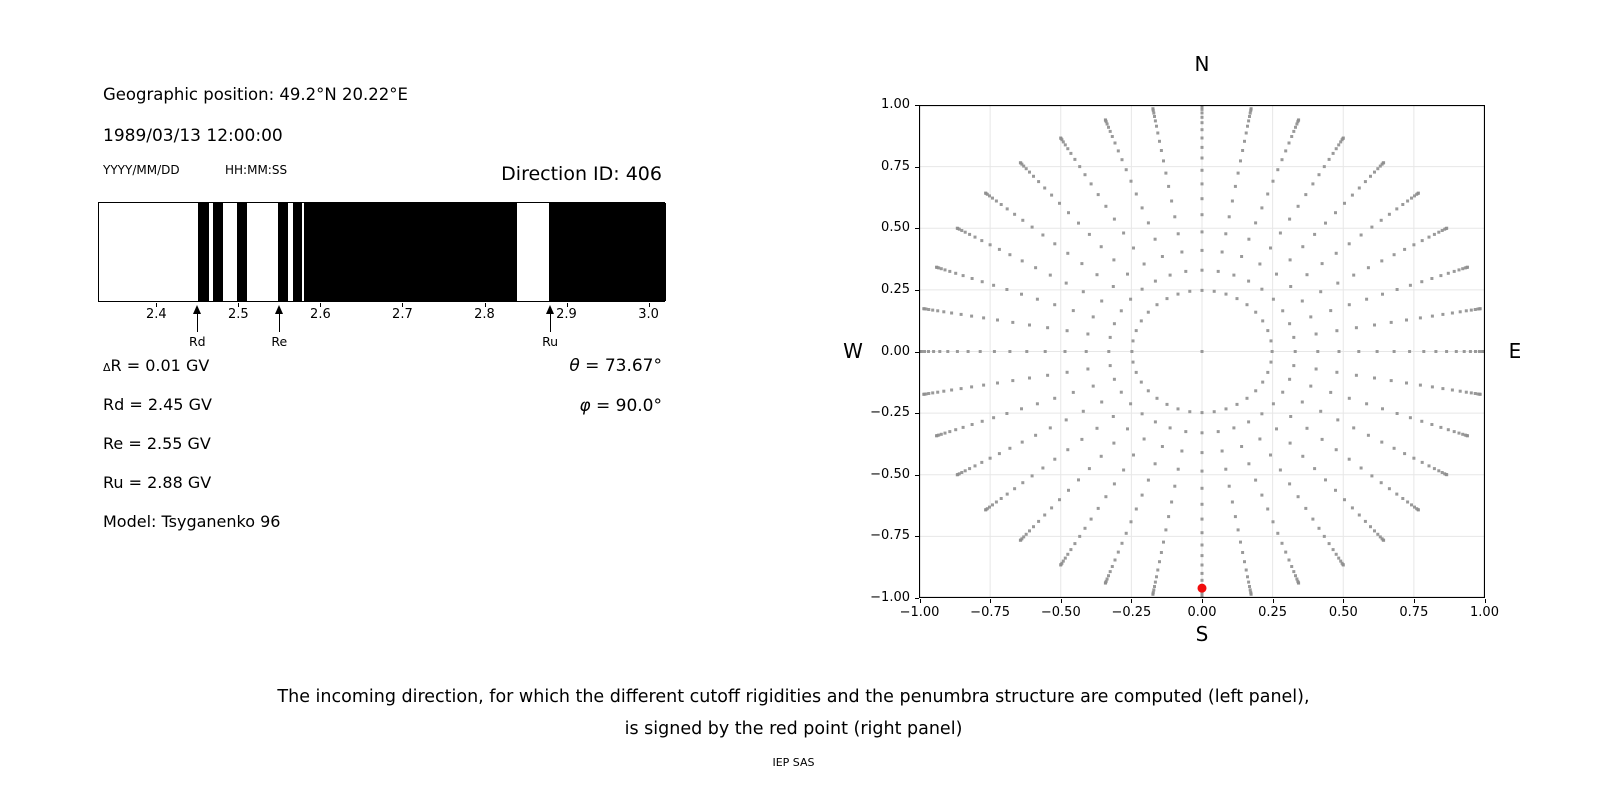 Image resolution: width=1600 pixels, height=800 pixels. I want to click on x-tick, so click(1132, 601).